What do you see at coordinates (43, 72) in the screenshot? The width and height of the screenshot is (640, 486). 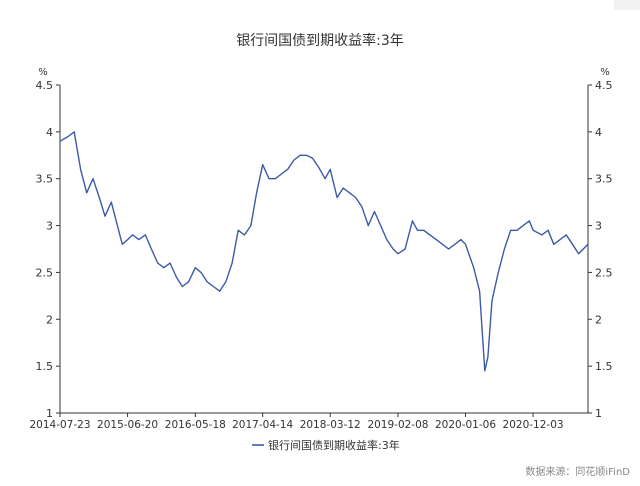 I see `y-unit-left: %` at bounding box center [43, 72].